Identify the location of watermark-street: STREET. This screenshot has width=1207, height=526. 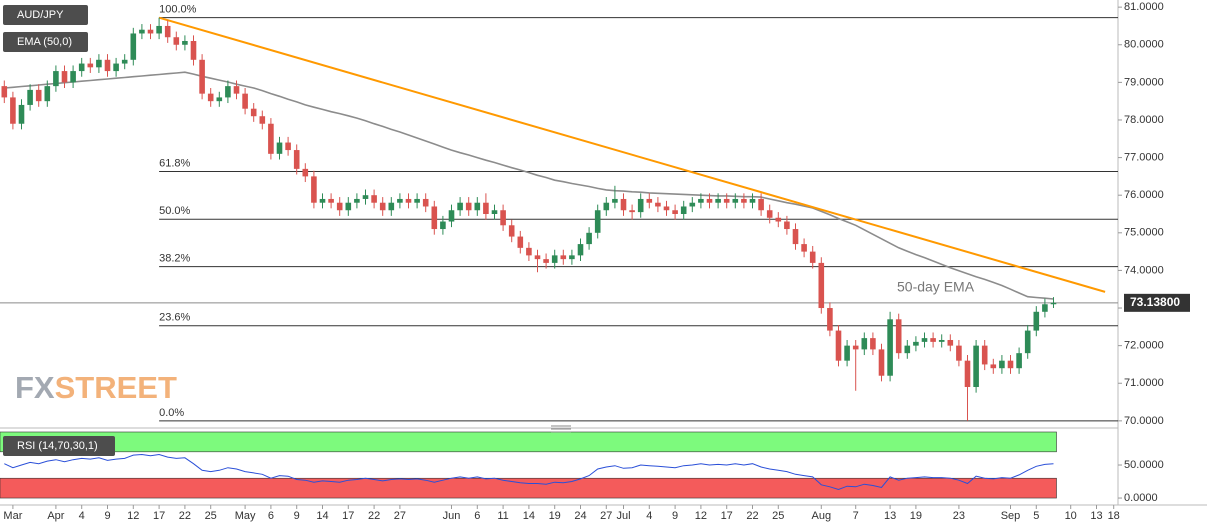
(116, 387).